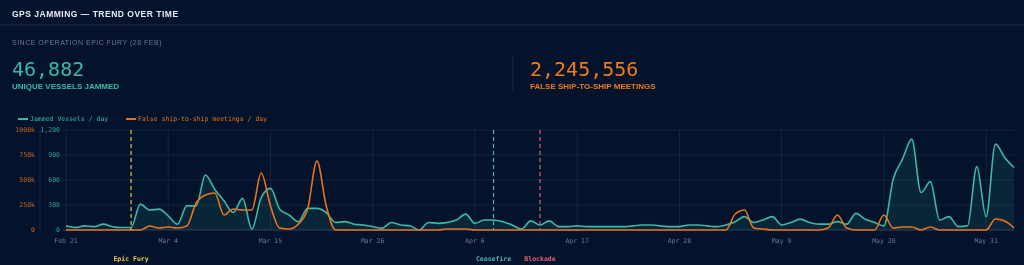  I want to click on text: 46,882, so click(48, 69).